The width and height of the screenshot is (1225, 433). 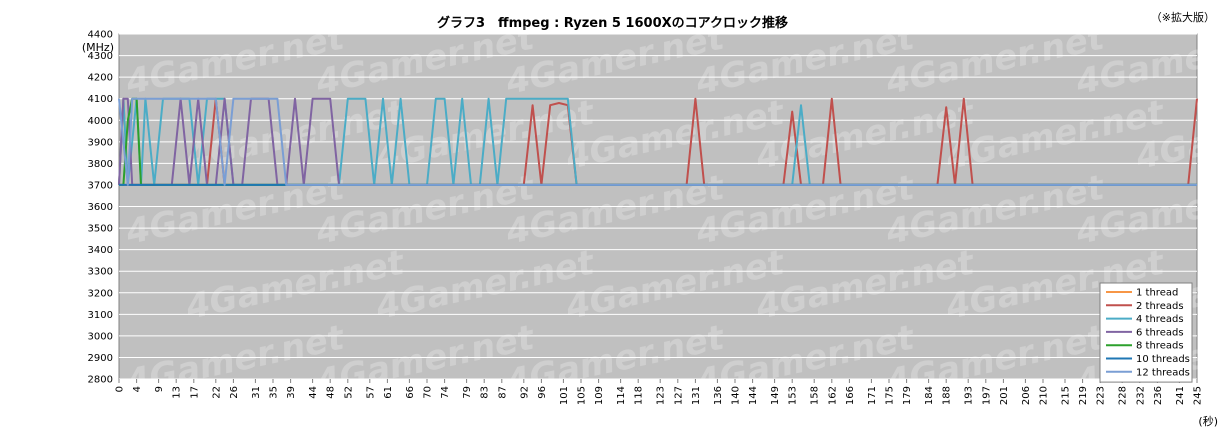 What do you see at coordinates (100, 207) in the screenshot?
I see `y-tick-label: 3600` at bounding box center [100, 207].